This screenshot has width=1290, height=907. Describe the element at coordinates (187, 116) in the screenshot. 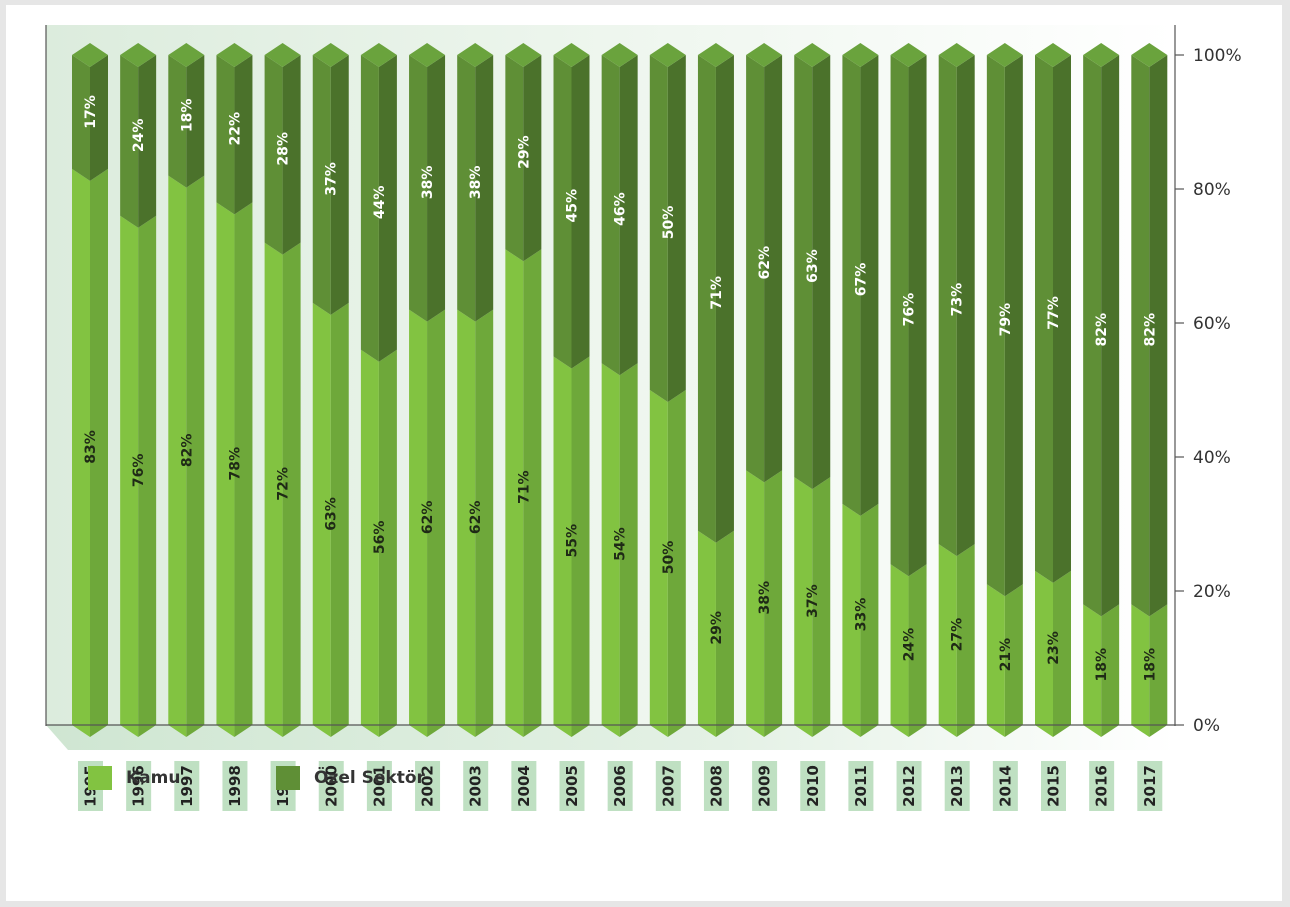

I see `bar-label-ozel: 18%` at that location.